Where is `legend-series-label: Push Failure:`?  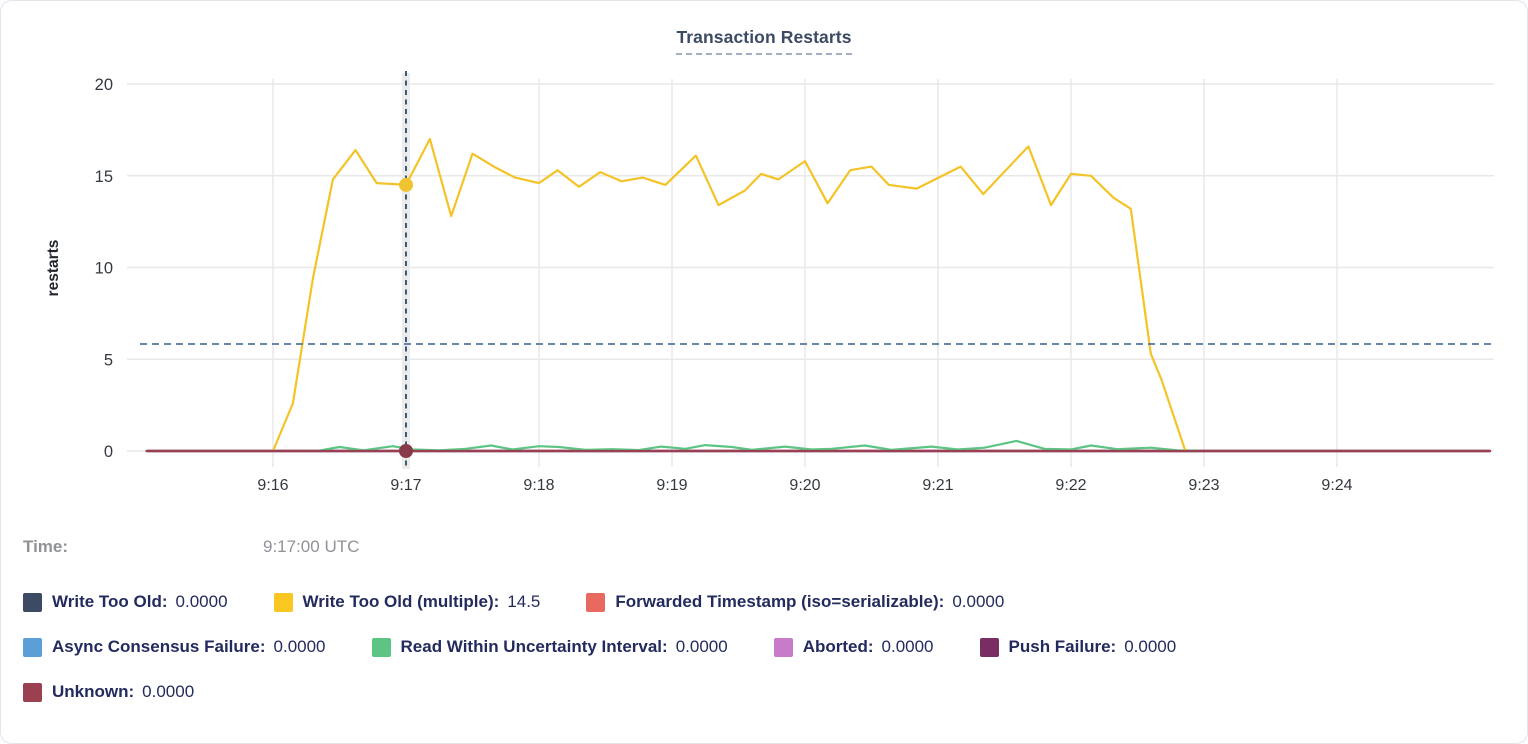
legend-series-label: Push Failure: is located at coordinates (1062, 646).